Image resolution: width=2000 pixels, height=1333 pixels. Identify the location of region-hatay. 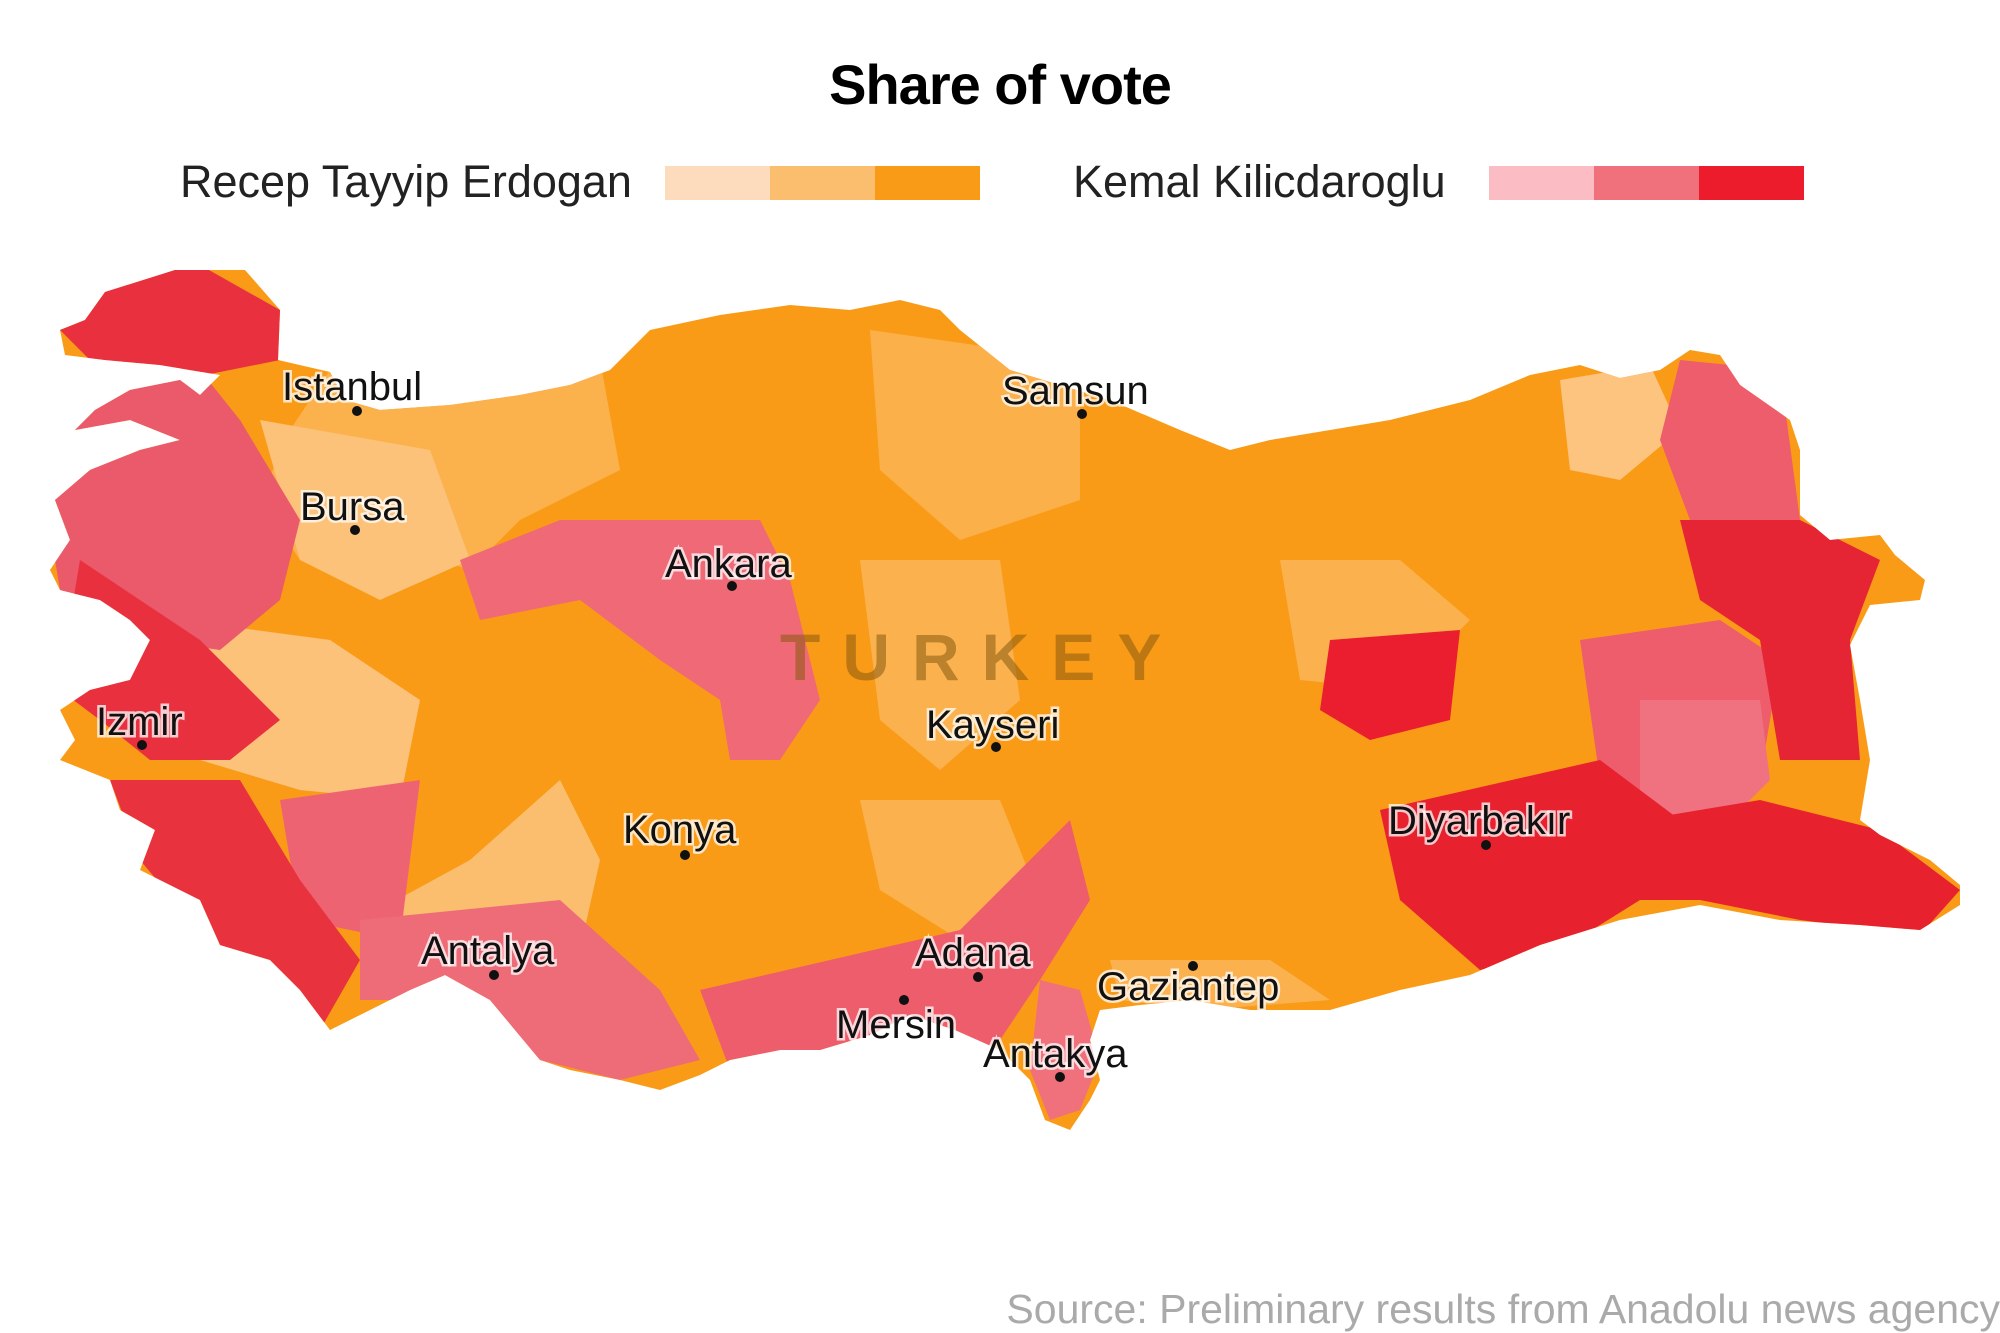
(1065, 1050).